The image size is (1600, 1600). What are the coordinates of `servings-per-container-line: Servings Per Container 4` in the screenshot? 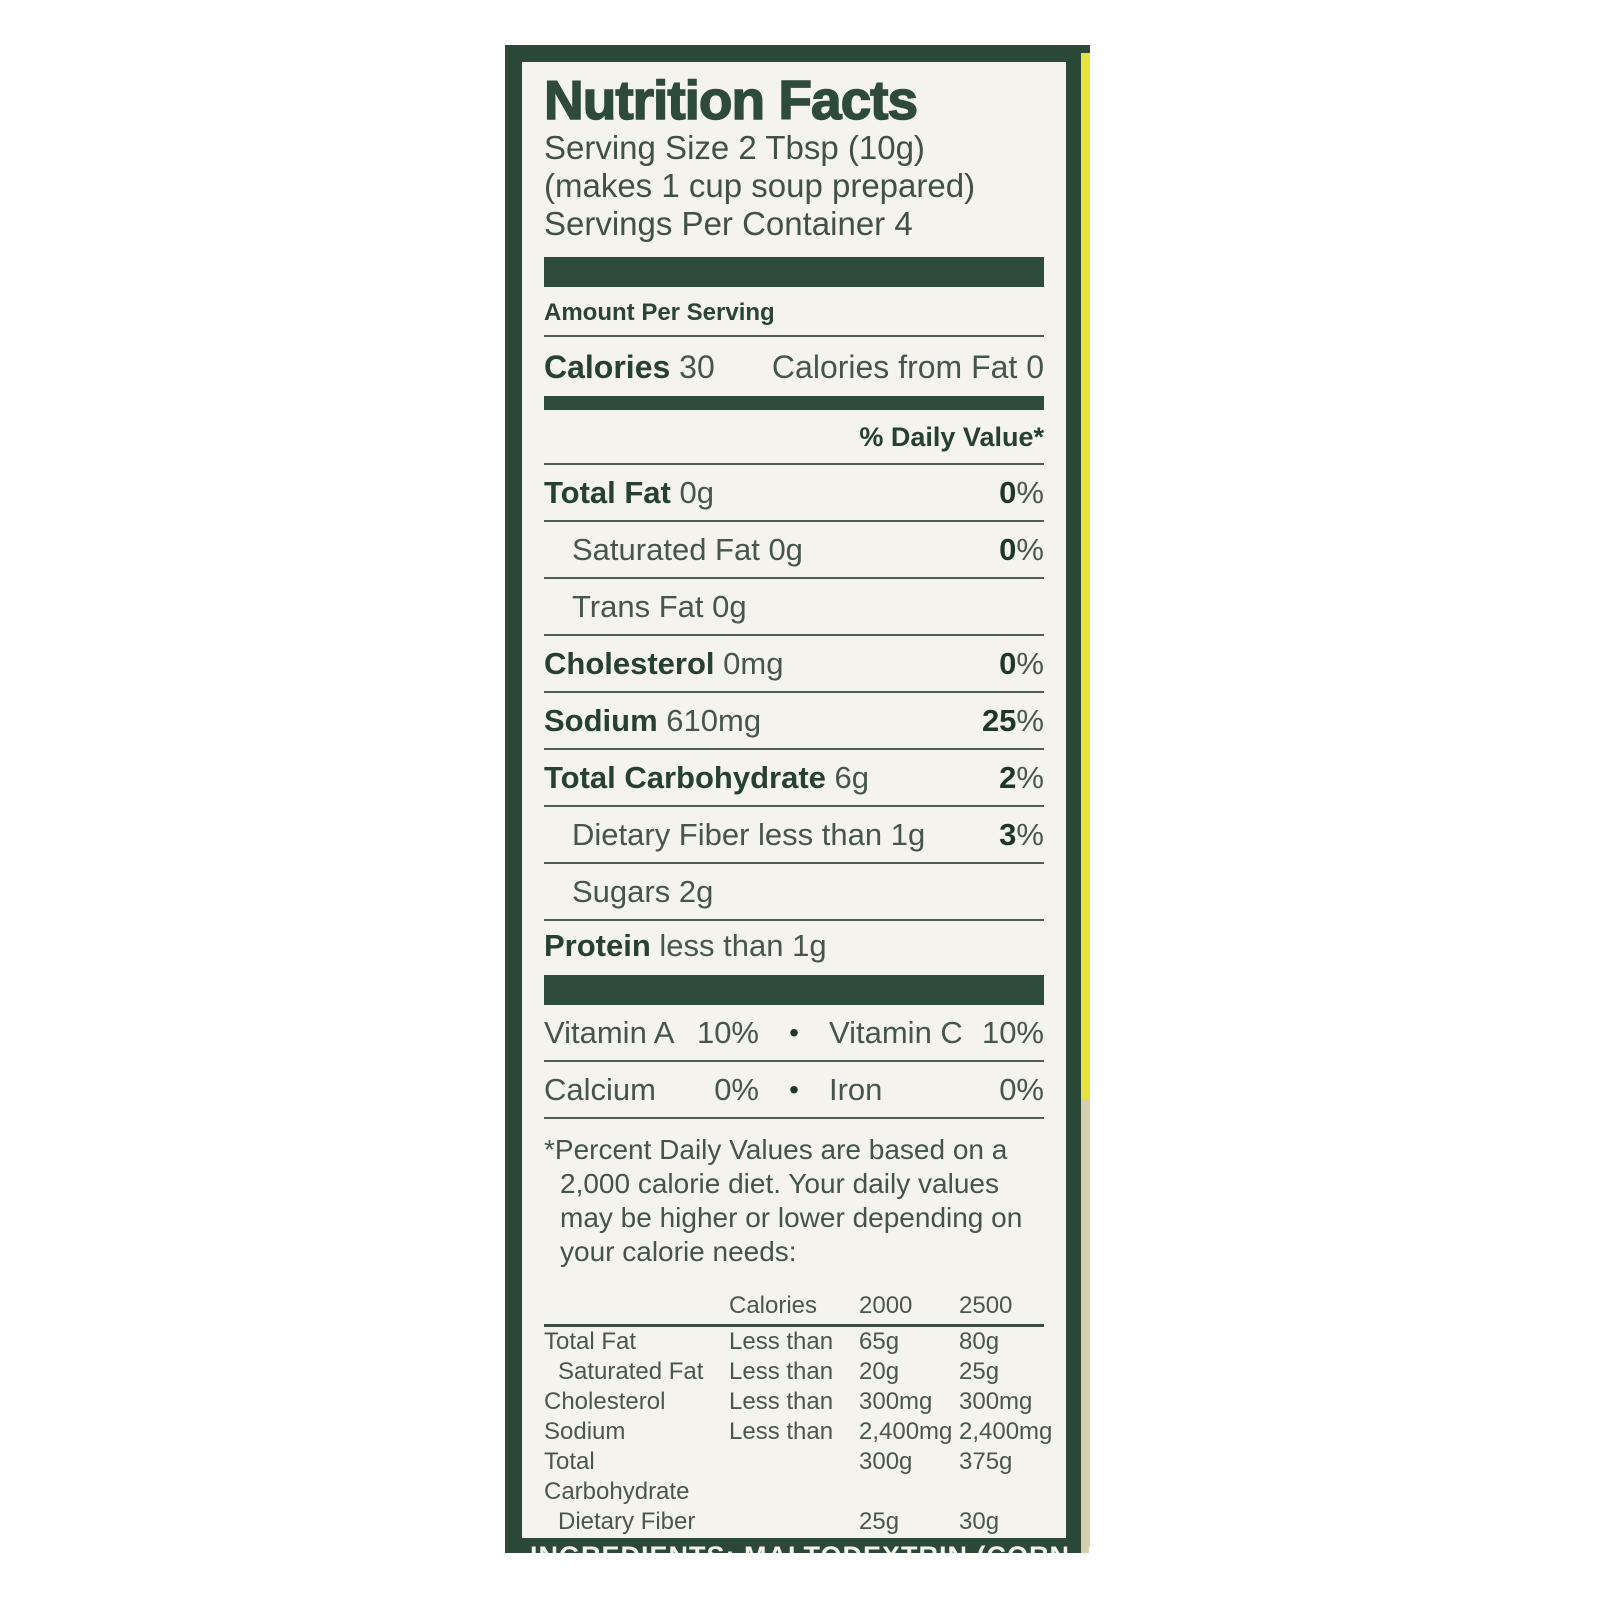 It's located at (728, 224).